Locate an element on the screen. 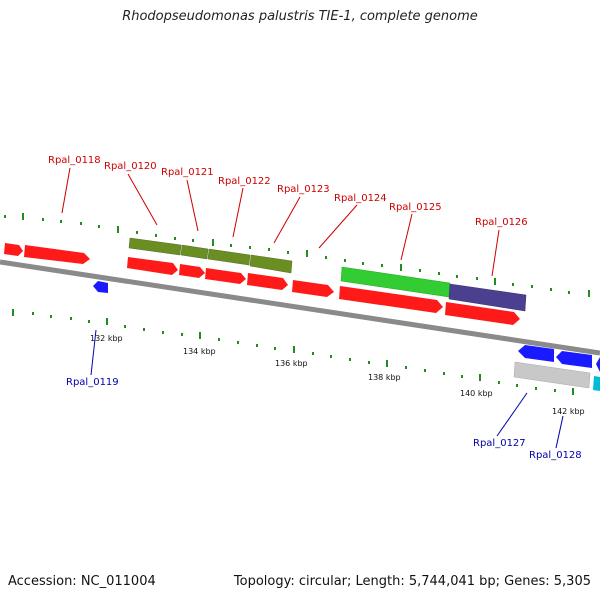  outer-ruler is located at coordinates (297, 255).